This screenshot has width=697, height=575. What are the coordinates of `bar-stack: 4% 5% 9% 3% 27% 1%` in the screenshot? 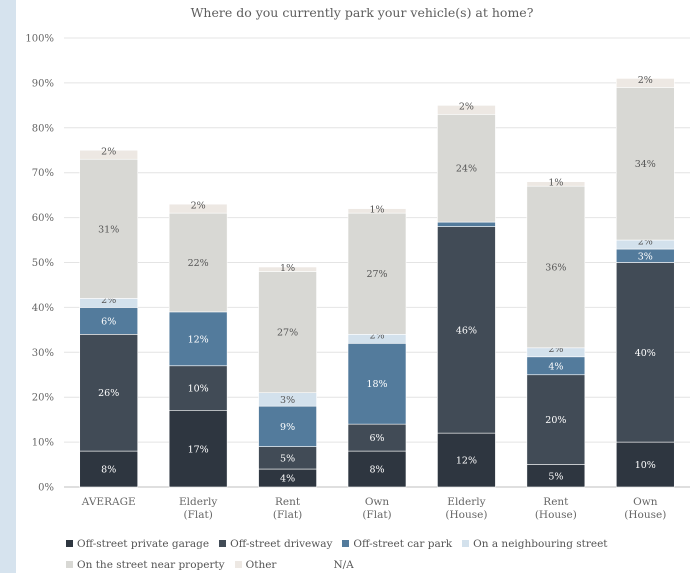 It's located at (287, 375).